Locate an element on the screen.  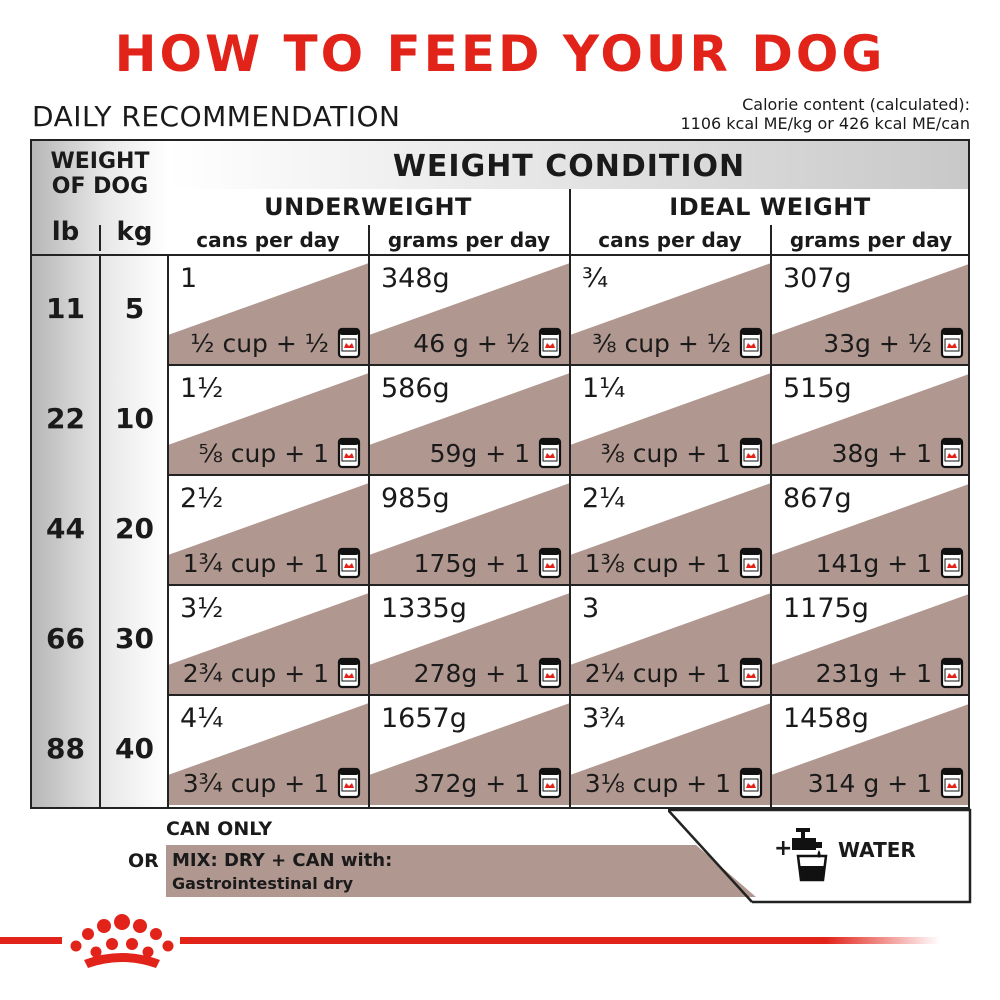
weight-kg-4: 40 is located at coordinates (134, 748).